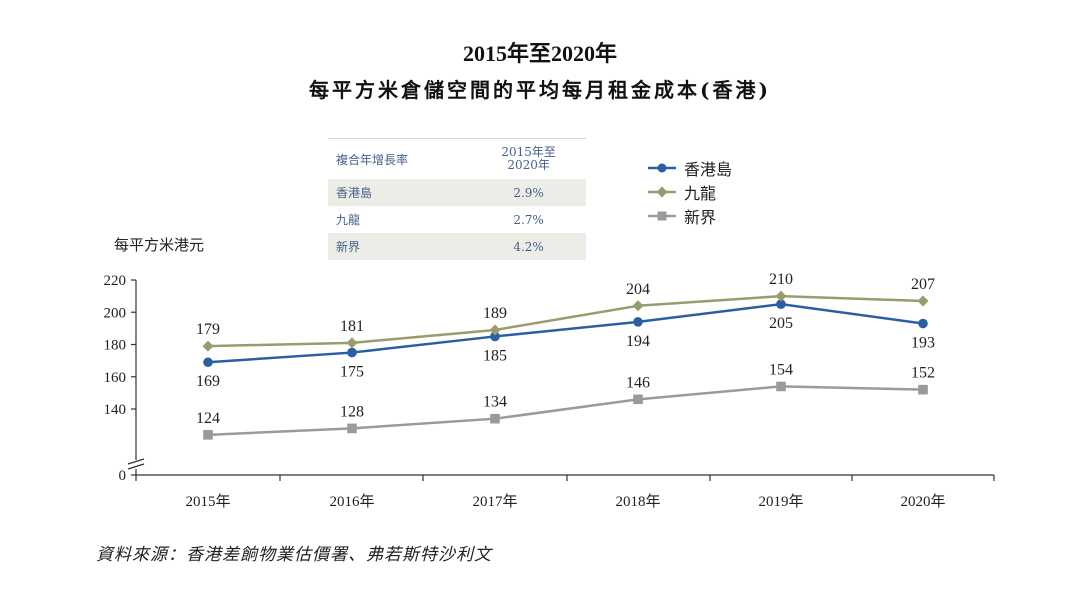 The width and height of the screenshot is (1080, 598). Describe the element at coordinates (780, 501) in the screenshot. I see `x-tick-label: 2019年` at that location.